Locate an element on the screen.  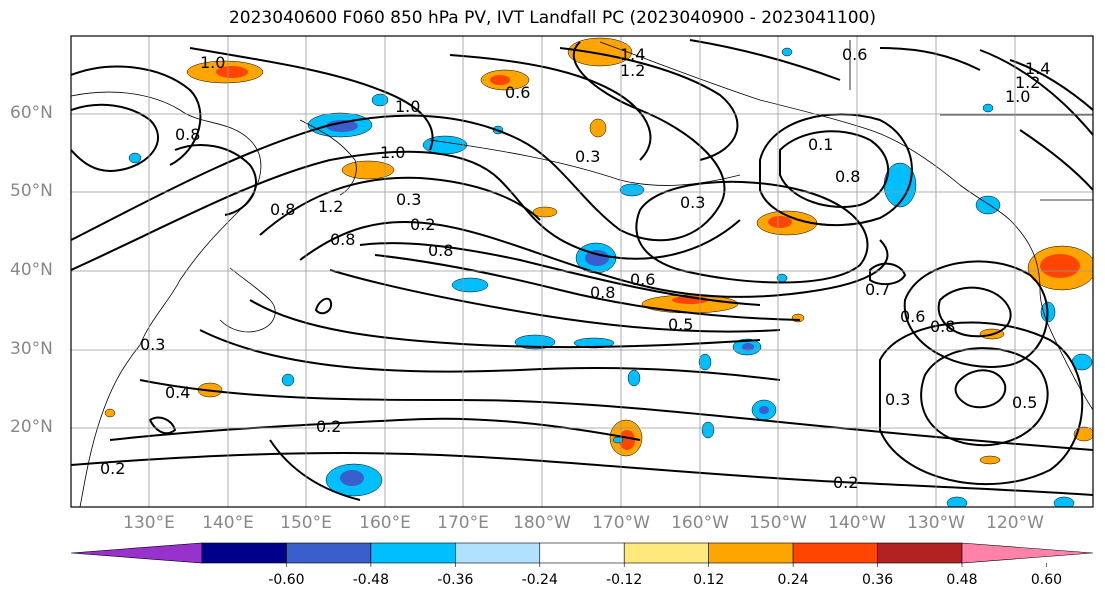
lat-label-60n: 60°N is located at coordinates (31, 113).